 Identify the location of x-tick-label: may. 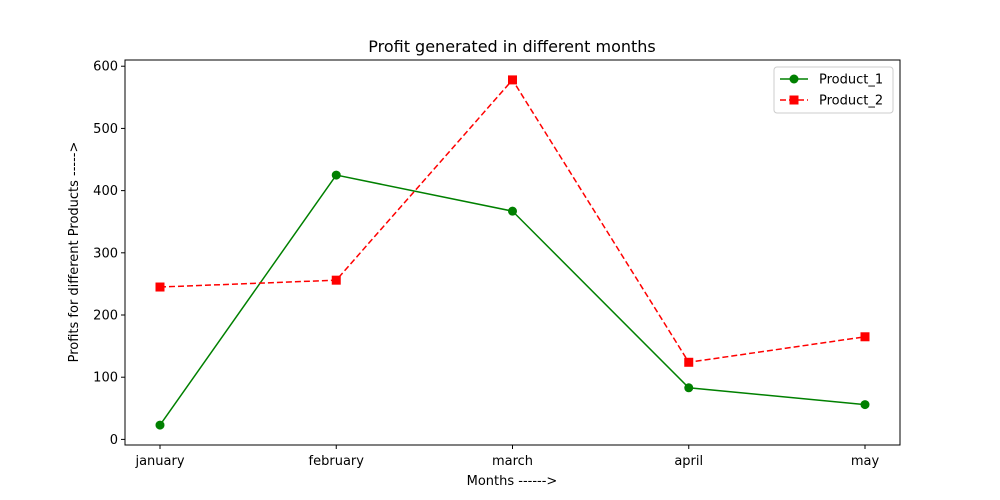
(865, 461).